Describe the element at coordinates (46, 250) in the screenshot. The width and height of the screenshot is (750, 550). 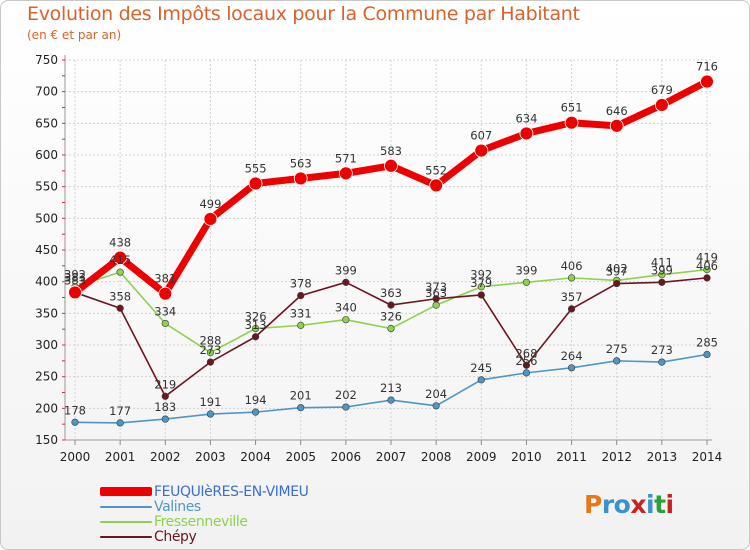
I see `y-tick-label: 450` at that location.